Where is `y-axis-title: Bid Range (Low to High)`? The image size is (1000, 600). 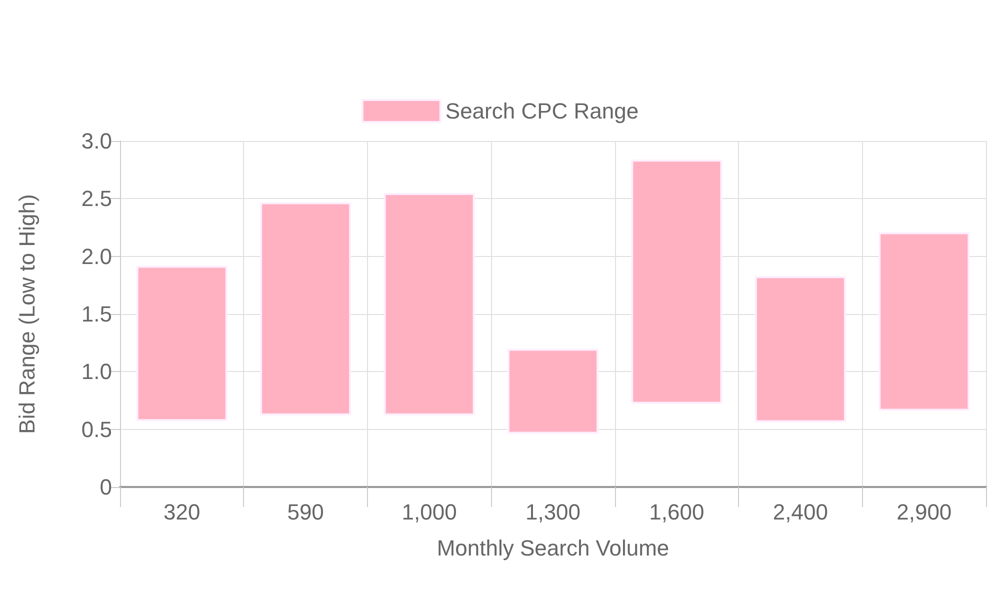 y-axis-title: Bid Range (Low to High) is located at coordinates (27, 314).